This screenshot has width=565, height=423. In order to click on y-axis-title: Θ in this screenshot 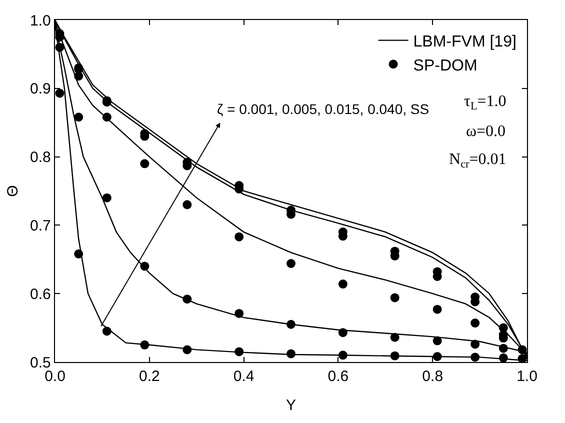, I will do `click(13, 191)`.